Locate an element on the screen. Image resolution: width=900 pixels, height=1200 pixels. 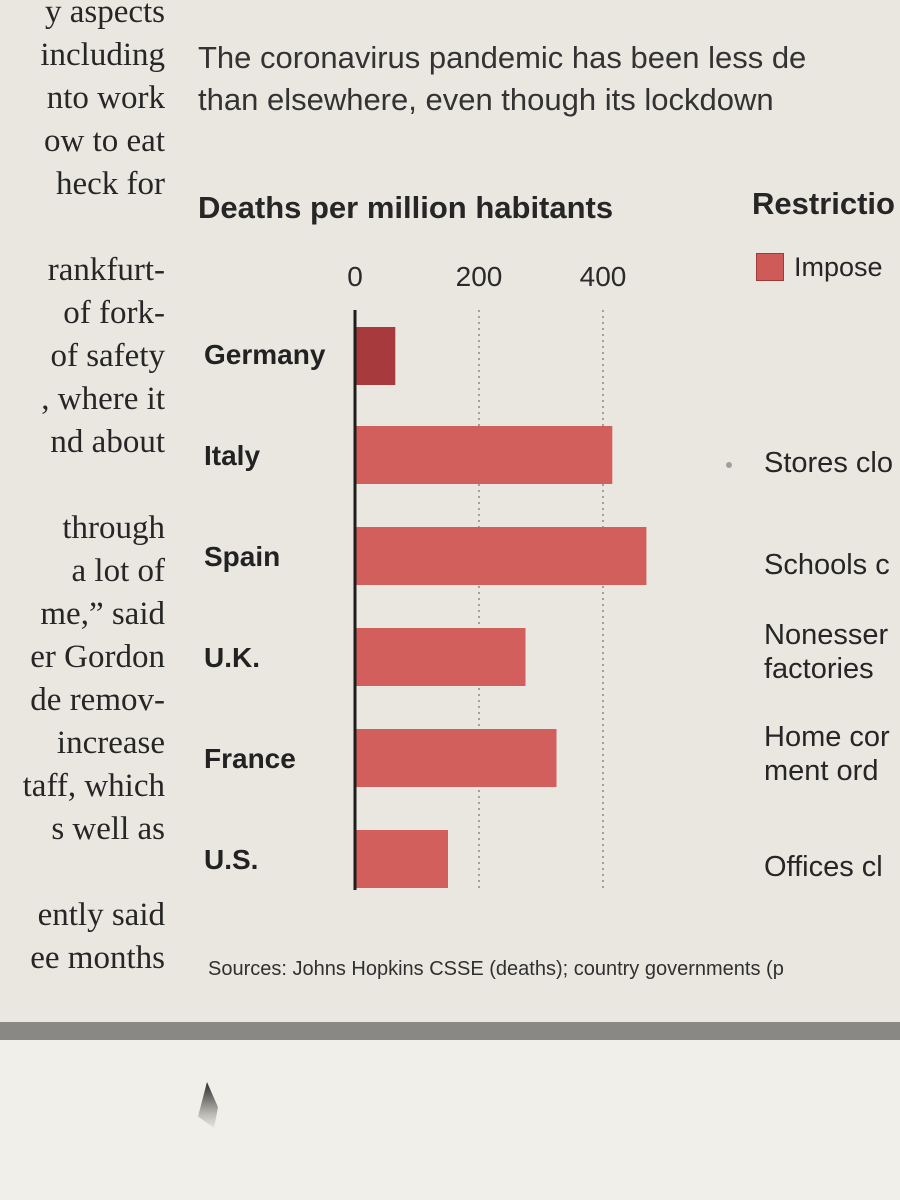
article-line: taff, which is located at coordinates (93, 786).